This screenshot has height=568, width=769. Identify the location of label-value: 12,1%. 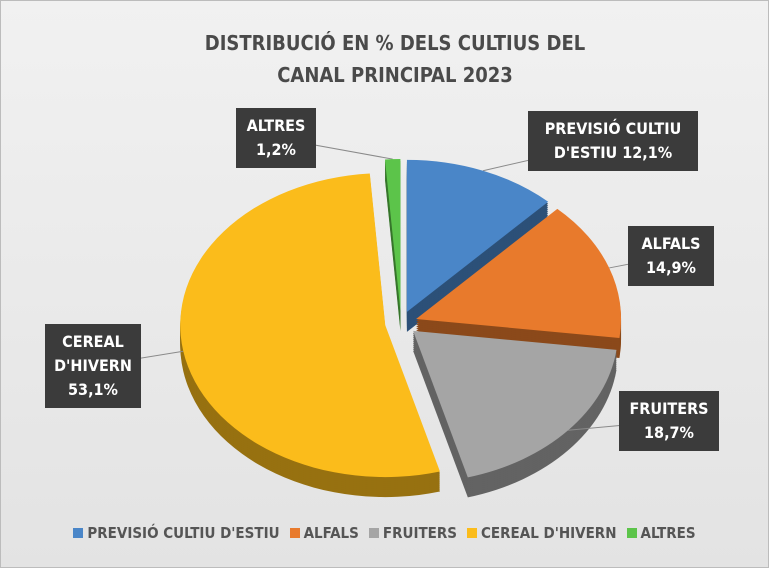
(647, 152).